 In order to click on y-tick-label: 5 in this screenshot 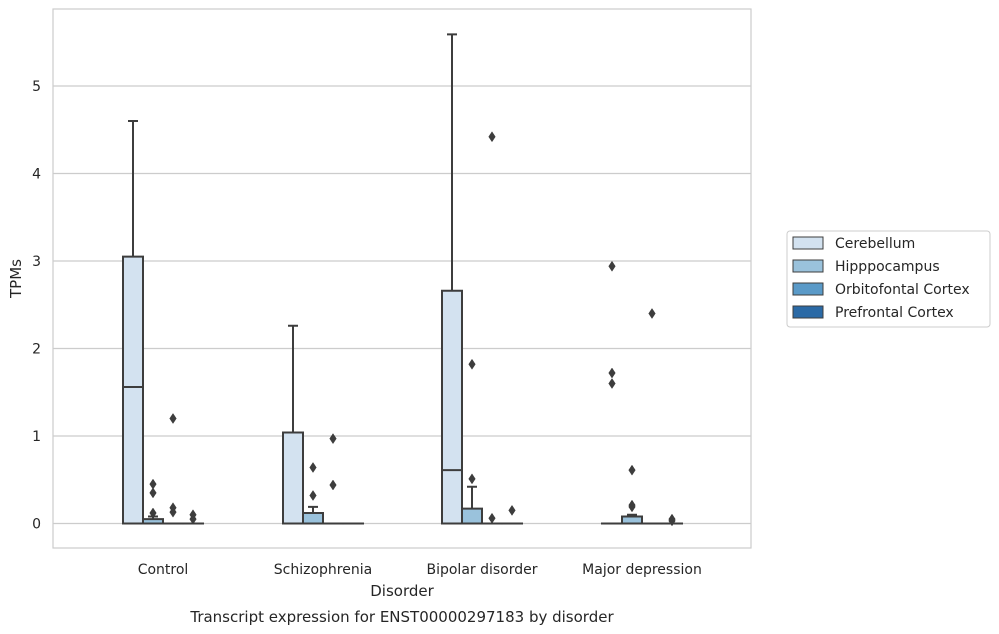, I will do `click(36, 87)`.